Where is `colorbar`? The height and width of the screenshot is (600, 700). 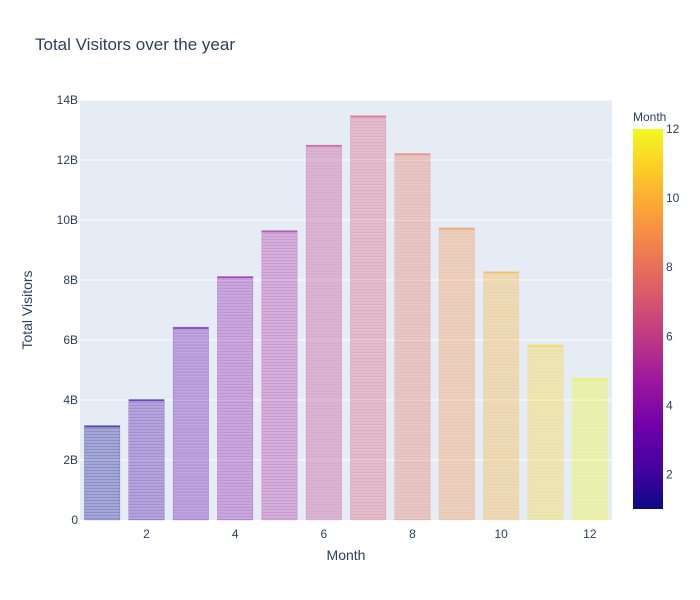
colorbar is located at coordinates (648, 319).